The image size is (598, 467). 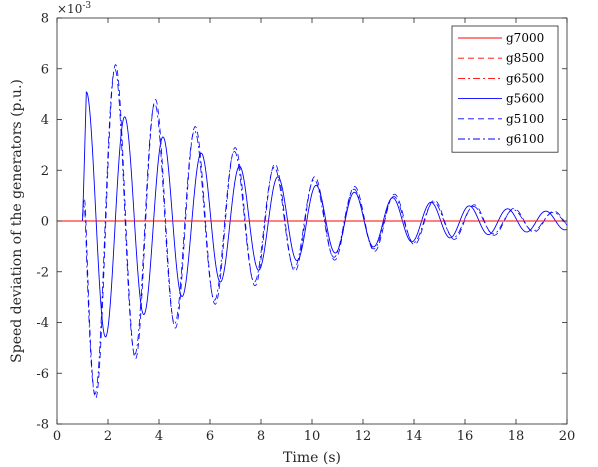 I want to click on y-tick-label: -4, so click(x=42, y=323).